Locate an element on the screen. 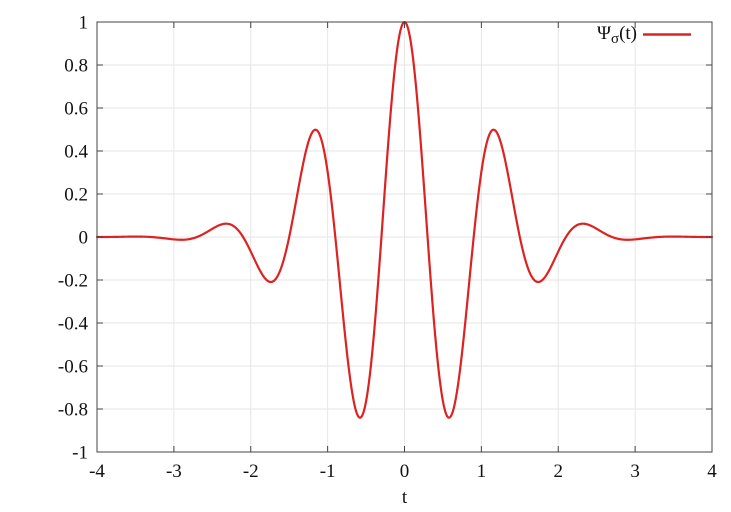 This screenshot has width=731, height=512. legend: Ψσ(t) is located at coordinates (644, 35).